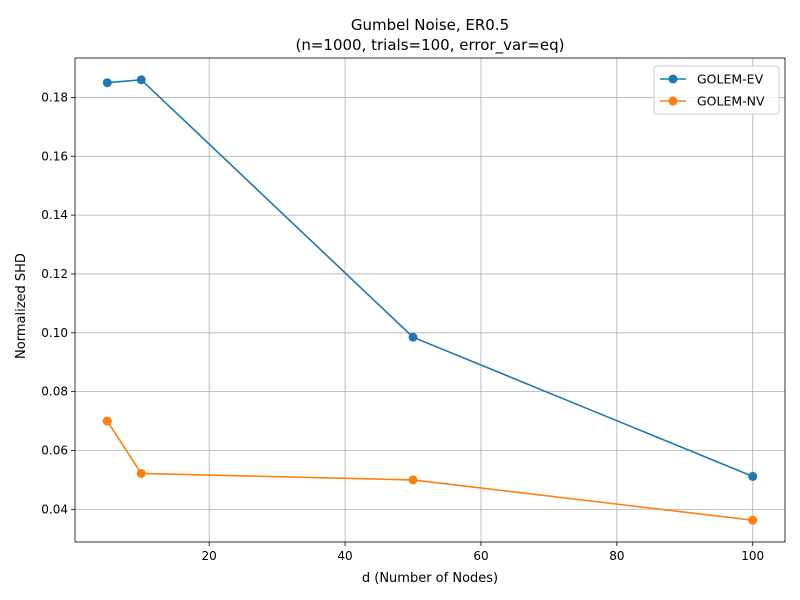 The width and height of the screenshot is (800, 600). Describe the element at coordinates (21, 306) in the screenshot. I see `y-axis-label: Normalized SHD` at that location.